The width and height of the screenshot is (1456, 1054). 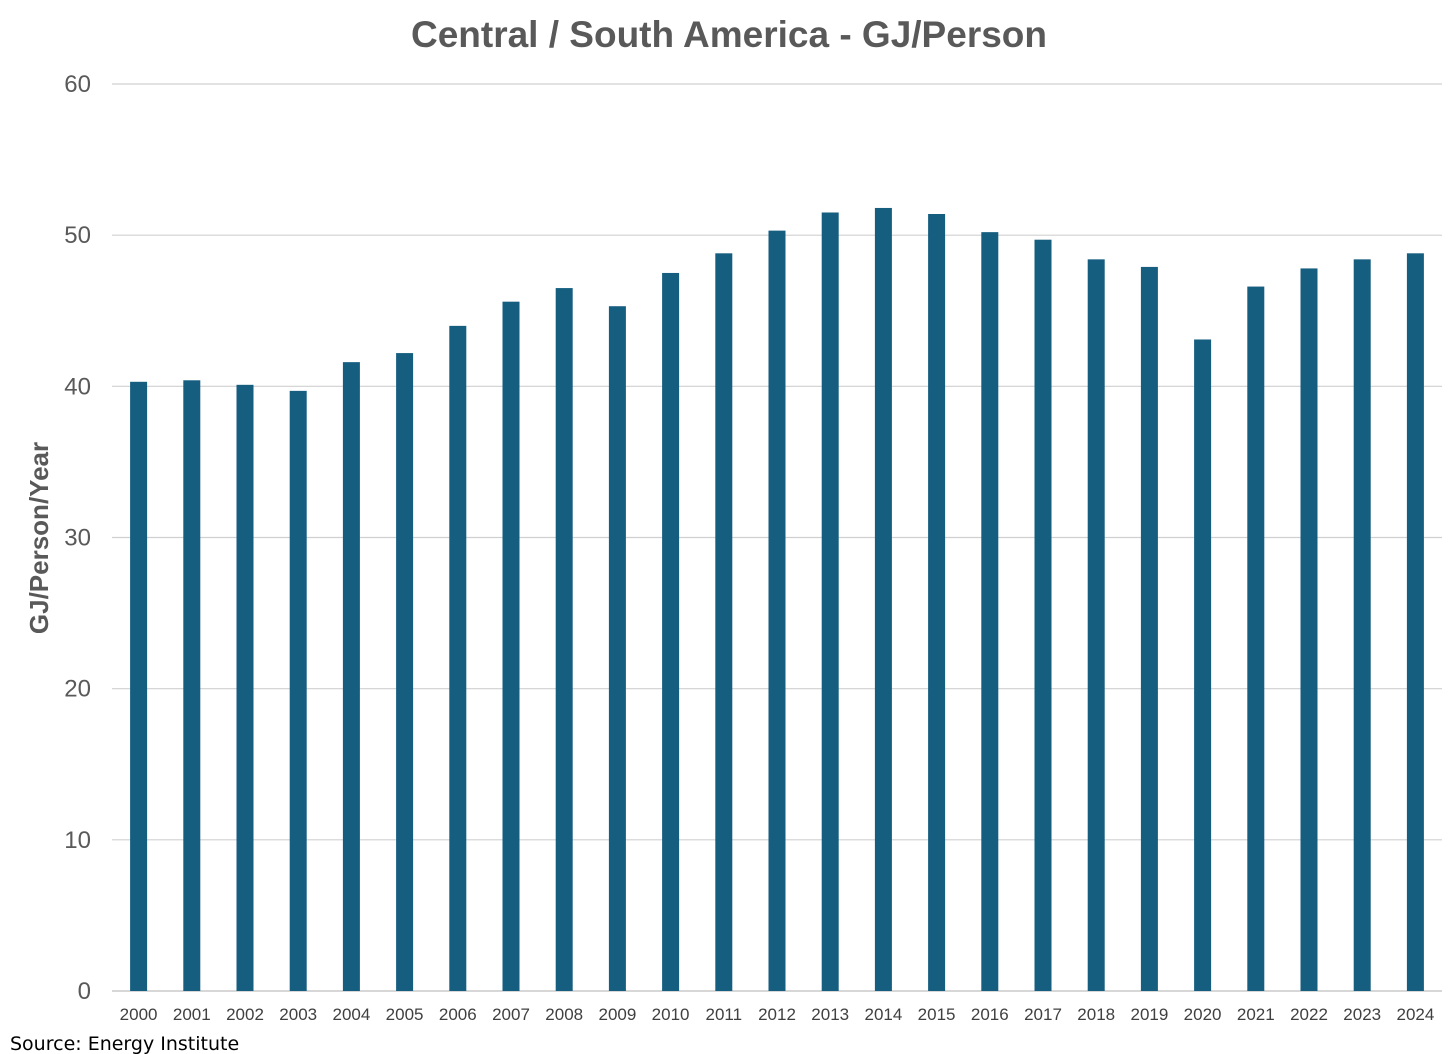 What do you see at coordinates (351, 1014) in the screenshot?
I see `x-tick-label: 2004` at bounding box center [351, 1014].